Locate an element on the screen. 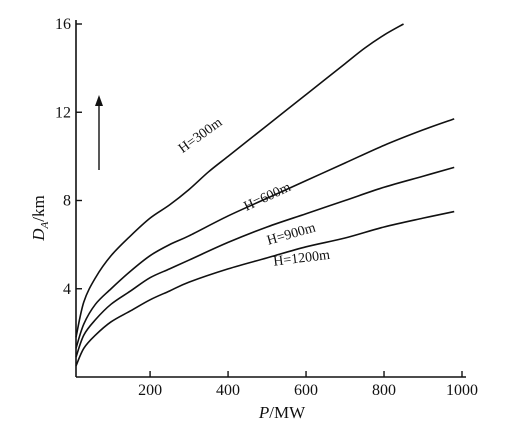  series-label-h-1200m: H=1200m is located at coordinates (302, 259).